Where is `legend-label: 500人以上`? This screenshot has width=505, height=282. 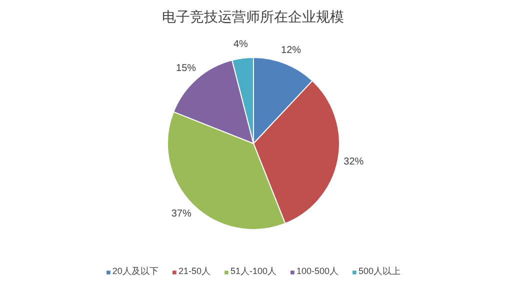 legend-label: 500人以上 is located at coordinates (379, 271).